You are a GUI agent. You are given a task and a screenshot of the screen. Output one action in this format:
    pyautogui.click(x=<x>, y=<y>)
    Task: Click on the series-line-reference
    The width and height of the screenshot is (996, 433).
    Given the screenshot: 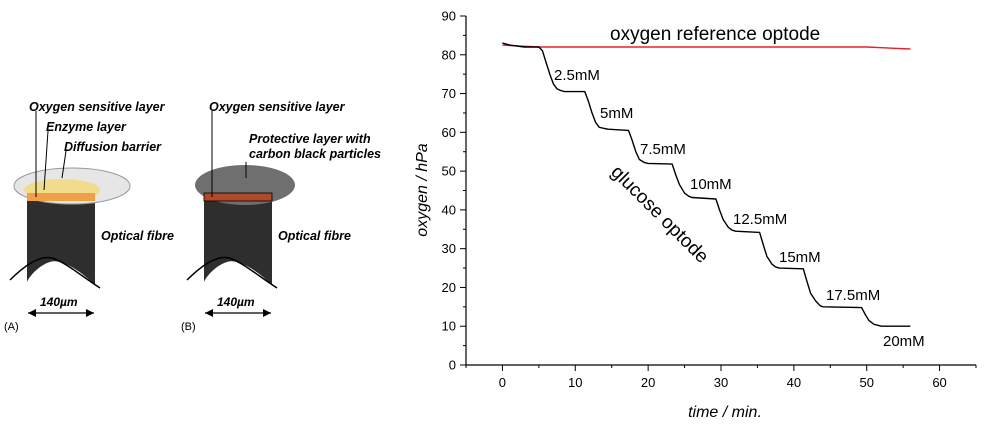 What is the action you would take?
    pyautogui.click(x=706, y=47)
    